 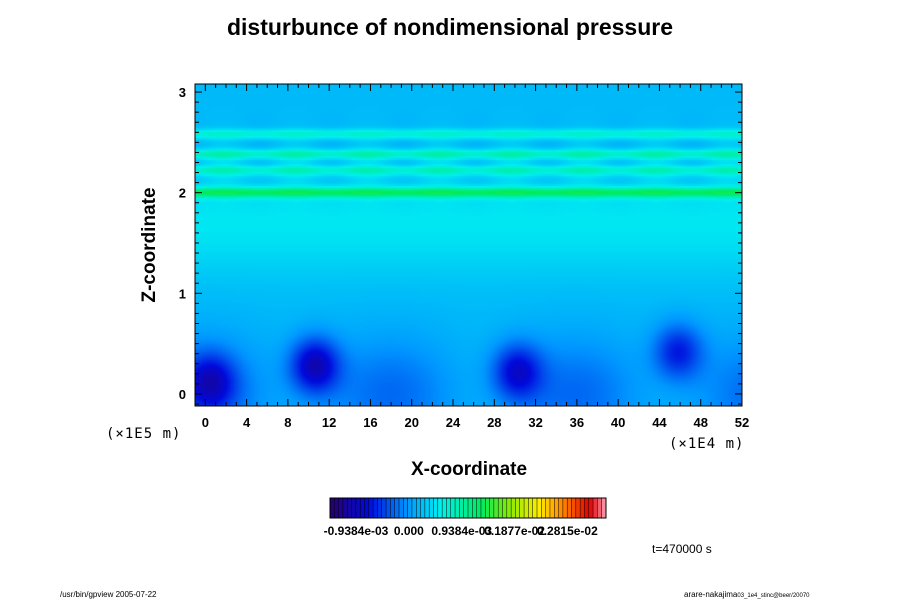 I want to click on x-tick-label: 20, so click(x=412, y=422).